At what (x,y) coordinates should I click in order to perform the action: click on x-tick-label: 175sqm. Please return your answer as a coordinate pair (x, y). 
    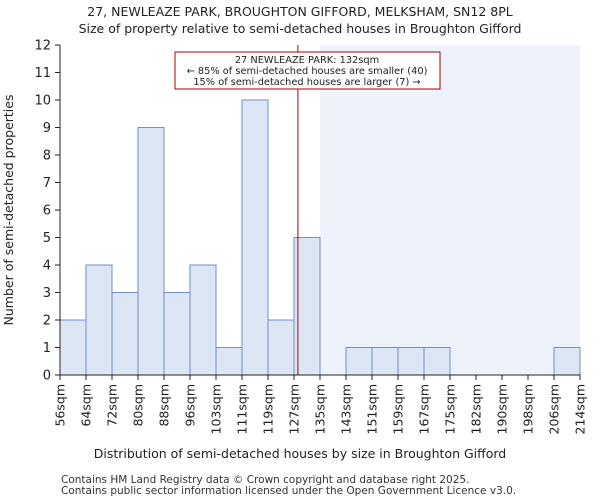
    Looking at the image, I should click on (450, 409).